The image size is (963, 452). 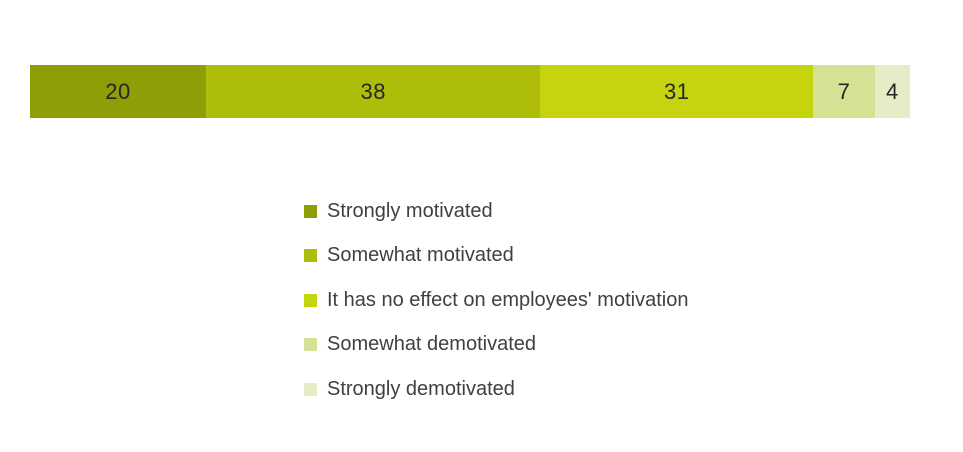 I want to click on bar-segment-somewhat-motivated: 38, so click(x=373, y=91).